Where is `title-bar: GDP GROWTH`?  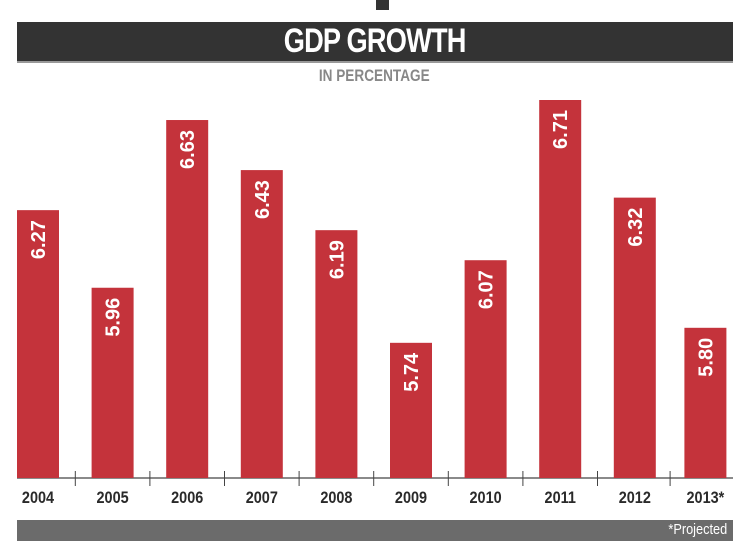 title-bar: GDP GROWTH is located at coordinates (375, 42).